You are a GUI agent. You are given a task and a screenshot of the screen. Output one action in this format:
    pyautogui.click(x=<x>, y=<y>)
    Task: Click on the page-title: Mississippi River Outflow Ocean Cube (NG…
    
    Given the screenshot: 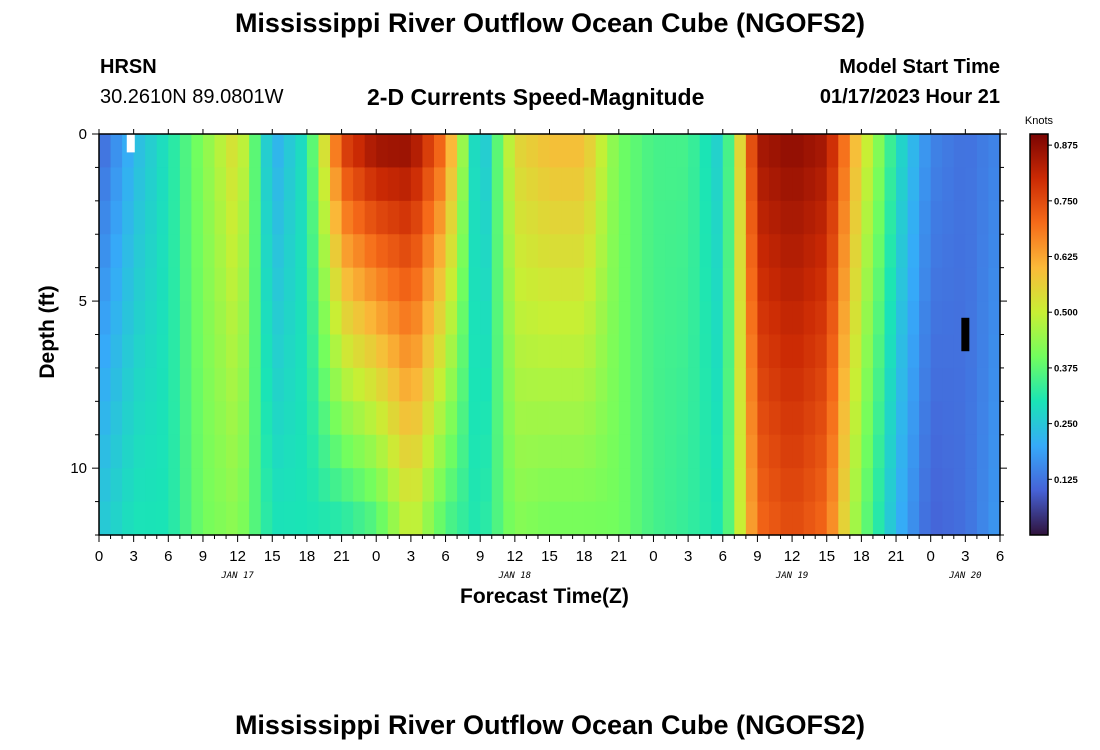 What is the action you would take?
    pyautogui.click(x=550, y=23)
    